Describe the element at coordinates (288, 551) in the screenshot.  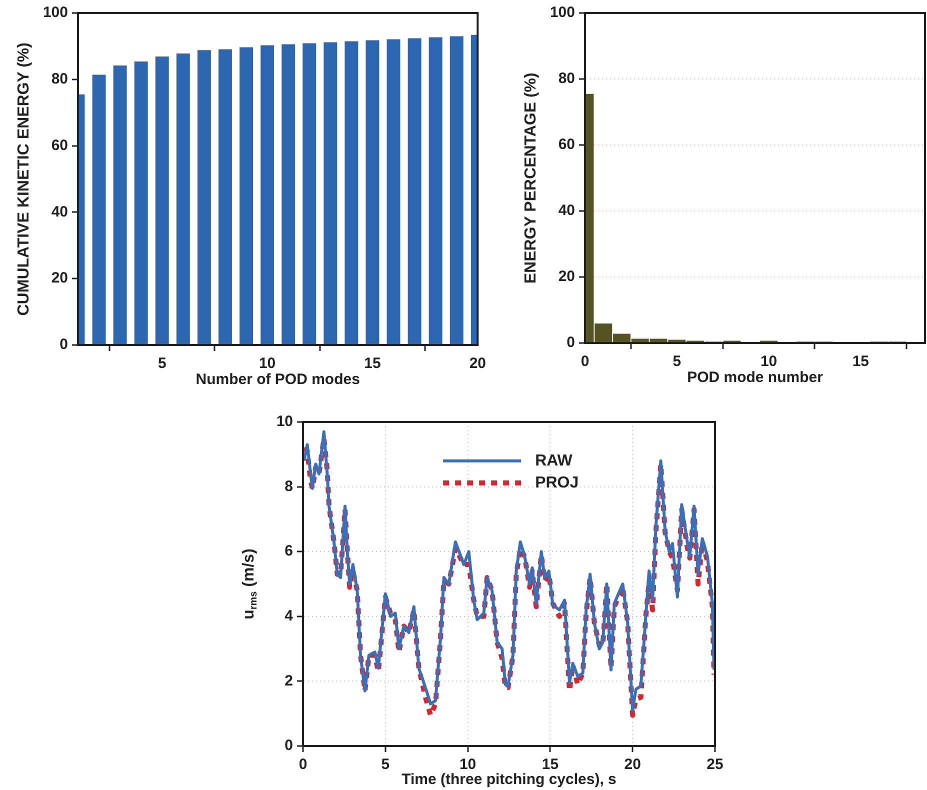
I see `y-tick-label: 6` at that location.